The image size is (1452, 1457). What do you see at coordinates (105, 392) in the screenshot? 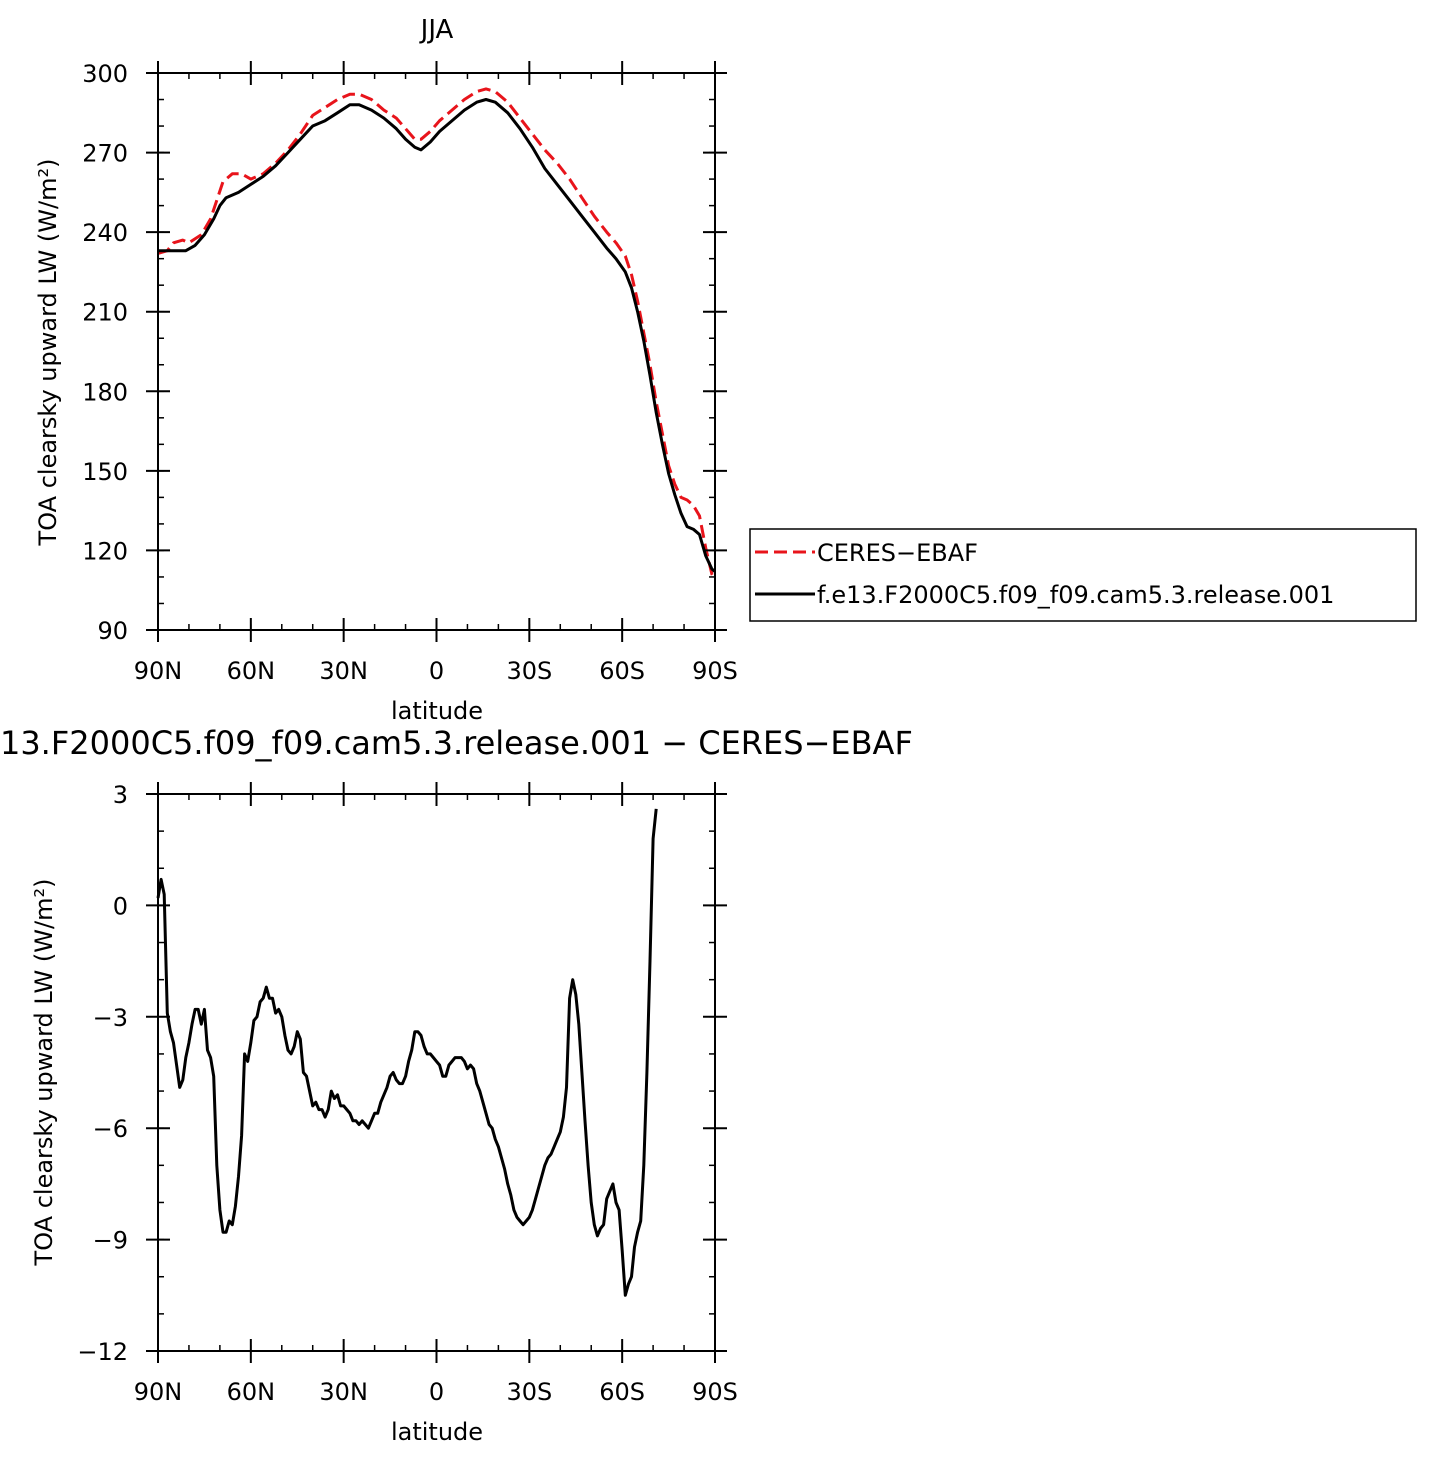
I see `top-y-tick-label: 180` at bounding box center [105, 392].